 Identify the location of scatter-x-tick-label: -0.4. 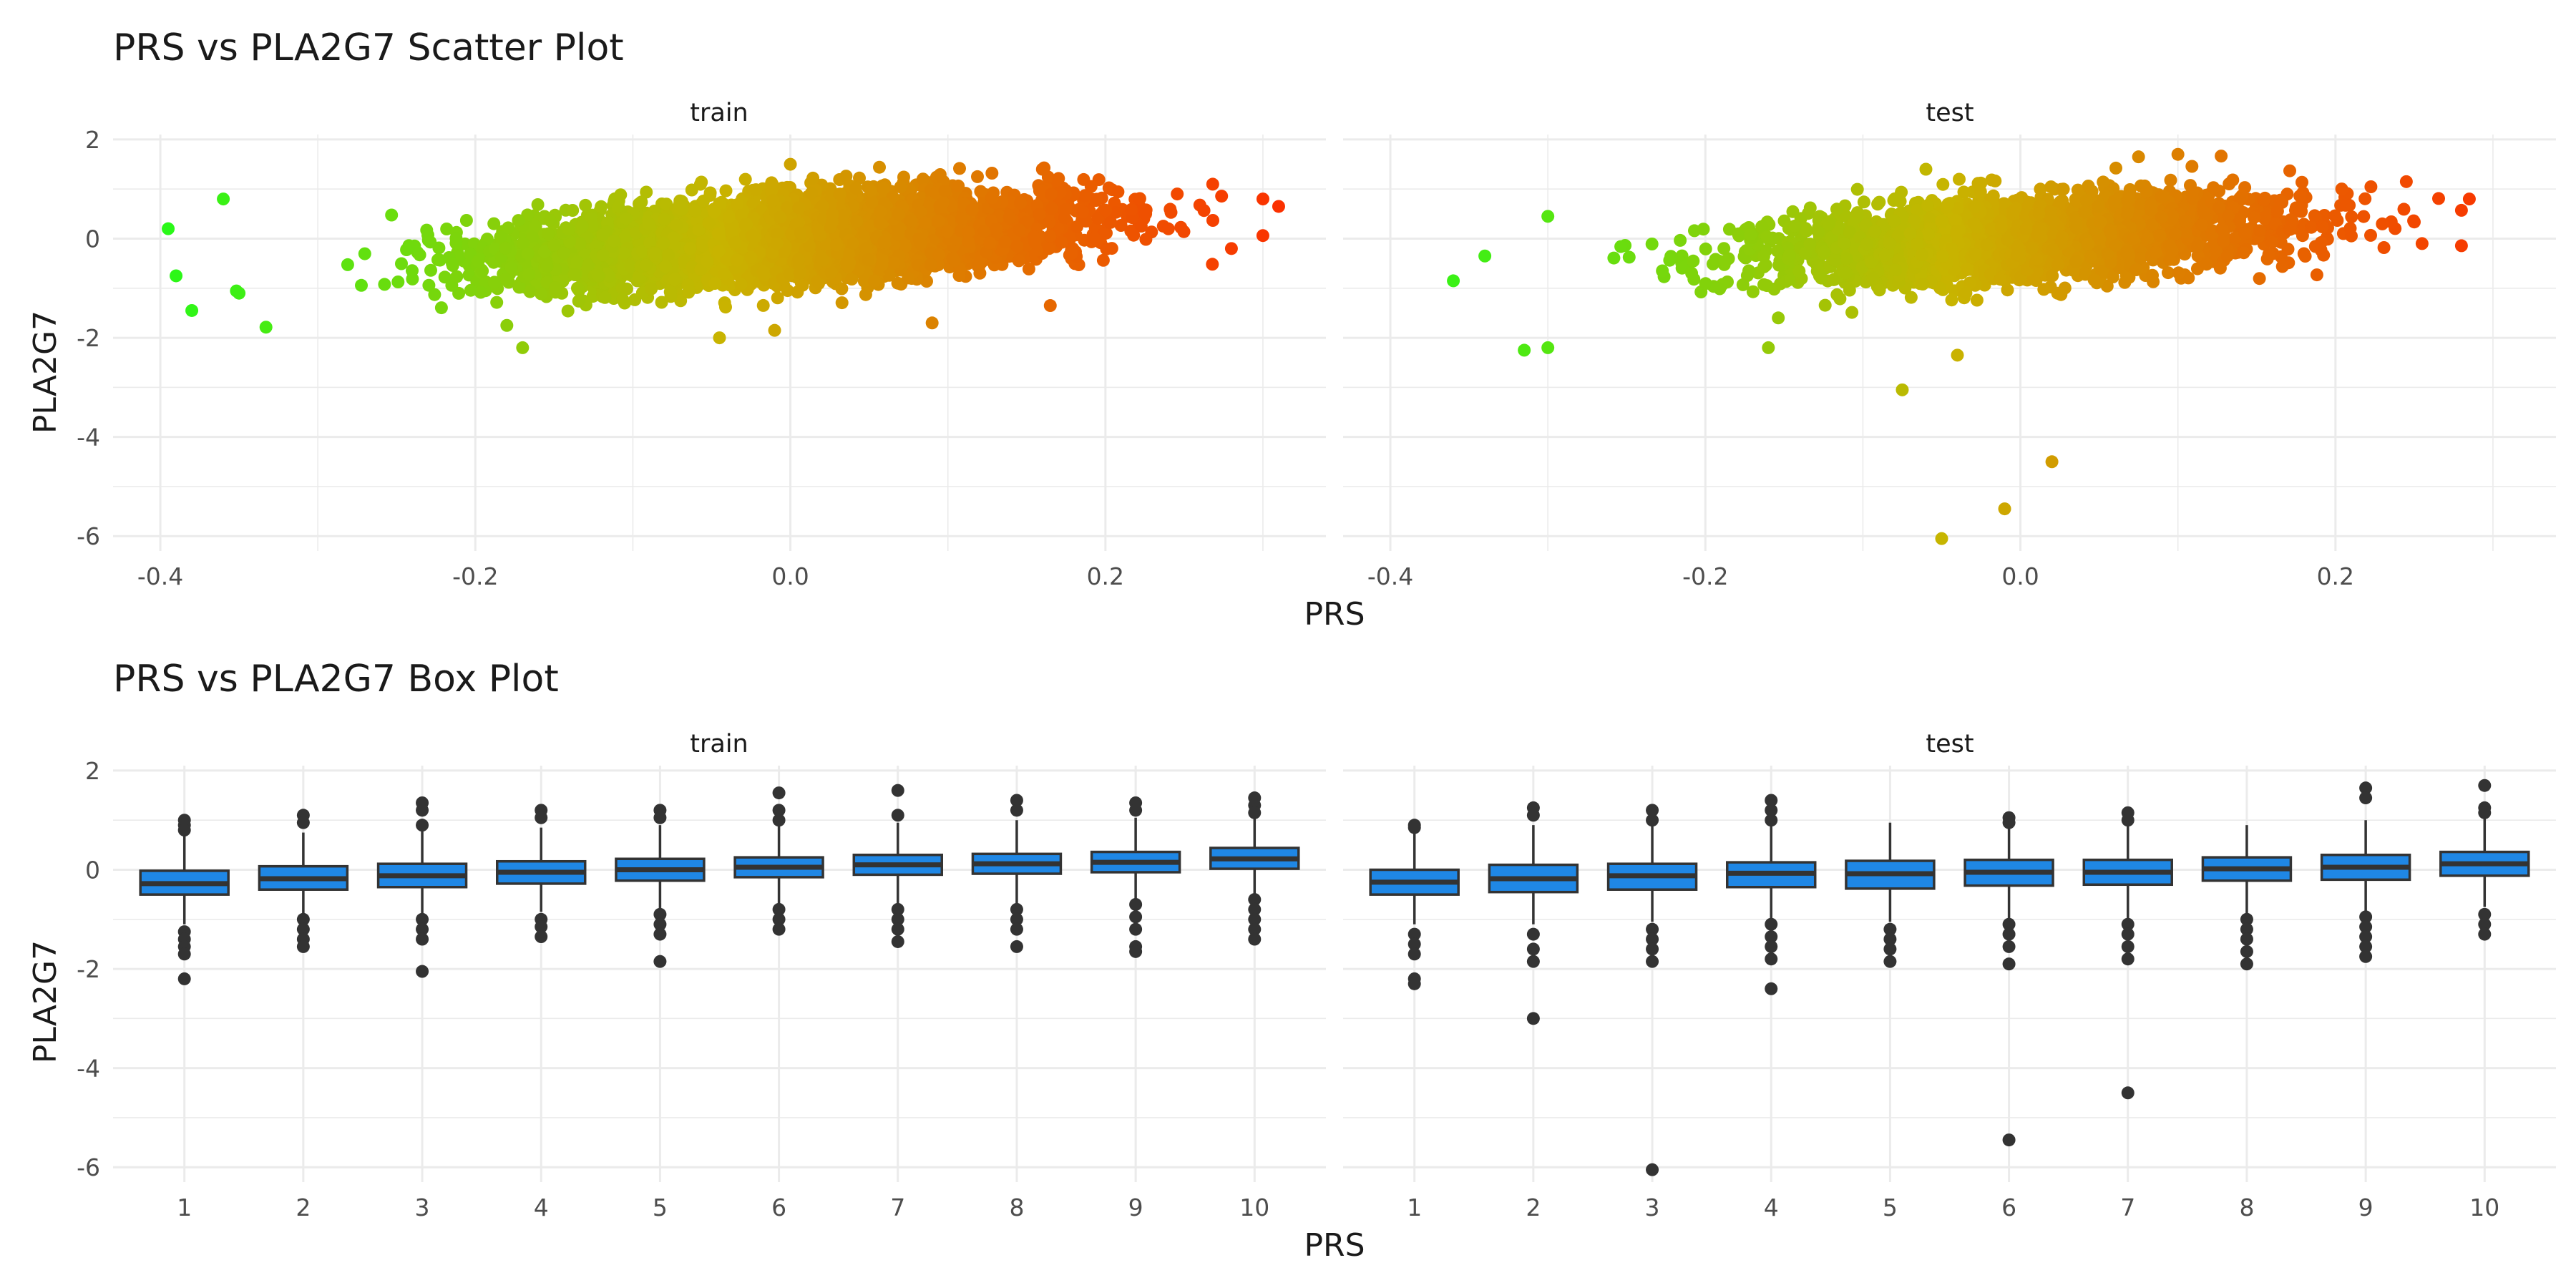
(160, 576).